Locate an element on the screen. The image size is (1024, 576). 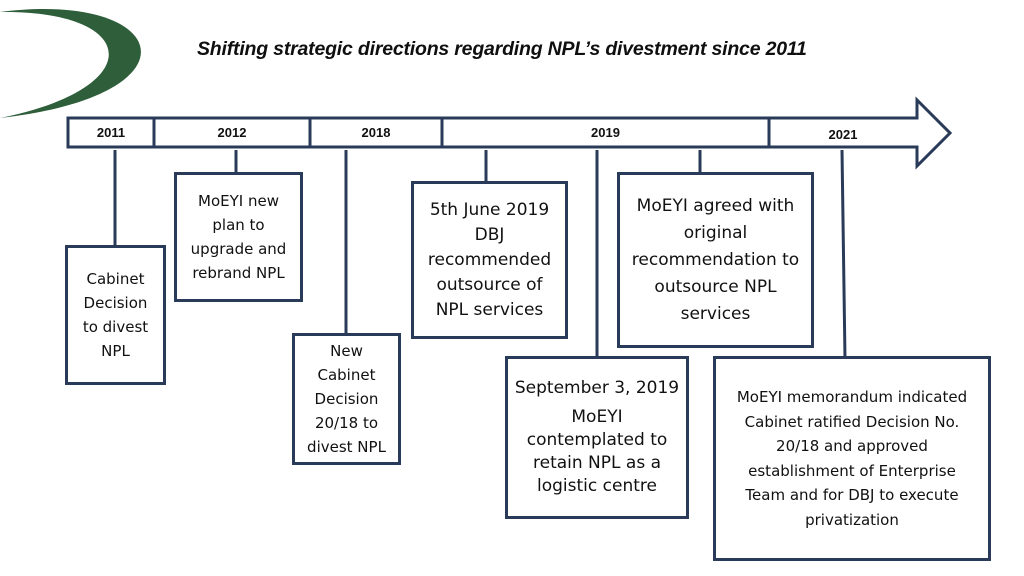
event-text: New Cabinet Decision 20/18 to divest NPL is located at coordinates (346, 399).